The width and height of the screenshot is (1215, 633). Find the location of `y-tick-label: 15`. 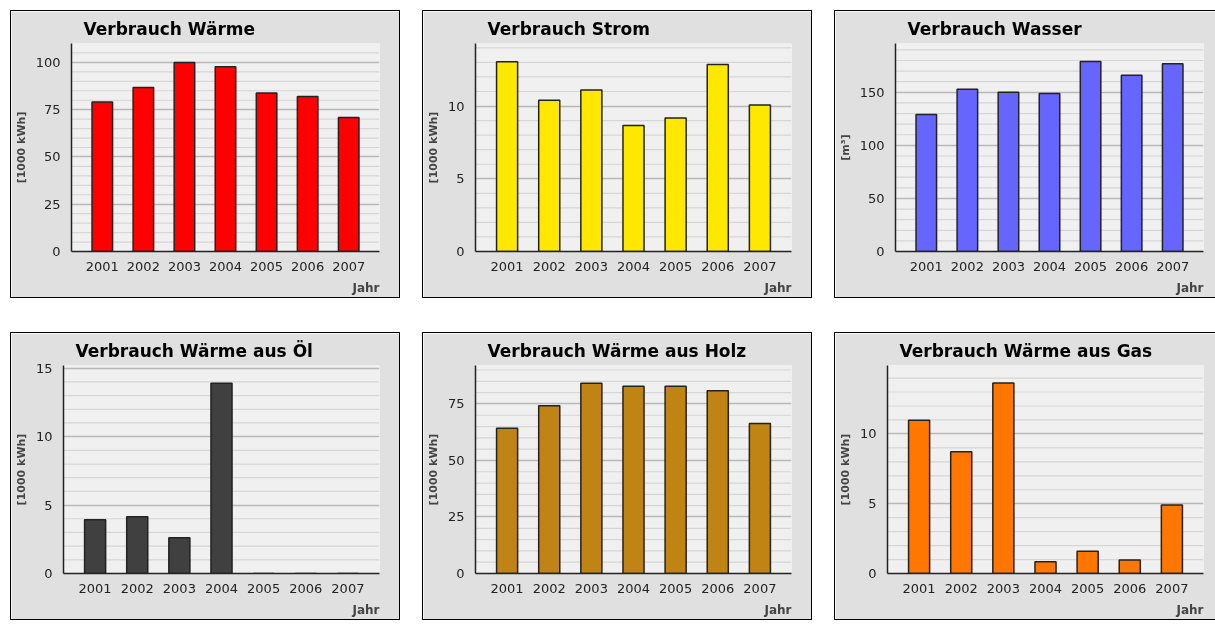

y-tick-label: 15 is located at coordinates (44, 368).